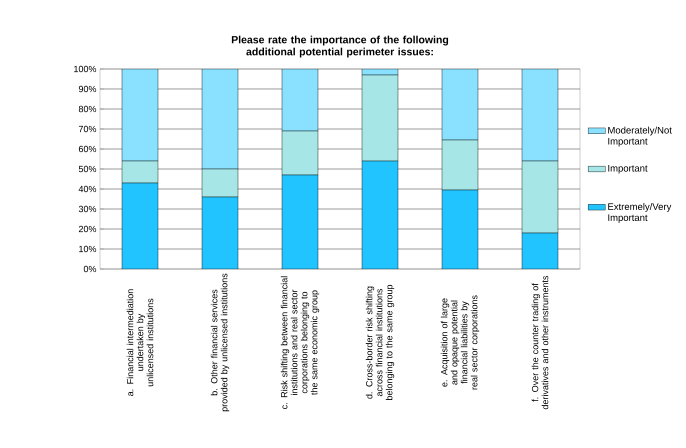 This screenshot has height=448, width=686. I want to click on y-tick-label: 90%, so click(87, 89).